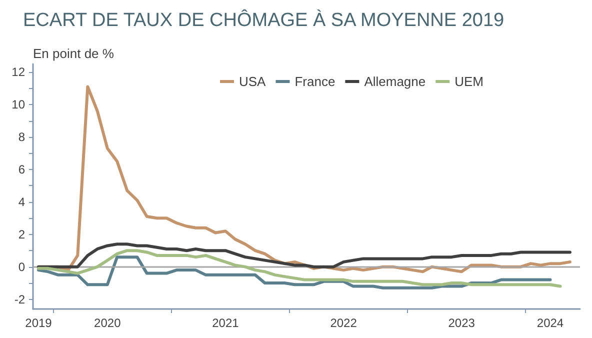 The image size is (592, 338). What do you see at coordinates (108, 323) in the screenshot?
I see `x-tick-label: 2020` at bounding box center [108, 323].